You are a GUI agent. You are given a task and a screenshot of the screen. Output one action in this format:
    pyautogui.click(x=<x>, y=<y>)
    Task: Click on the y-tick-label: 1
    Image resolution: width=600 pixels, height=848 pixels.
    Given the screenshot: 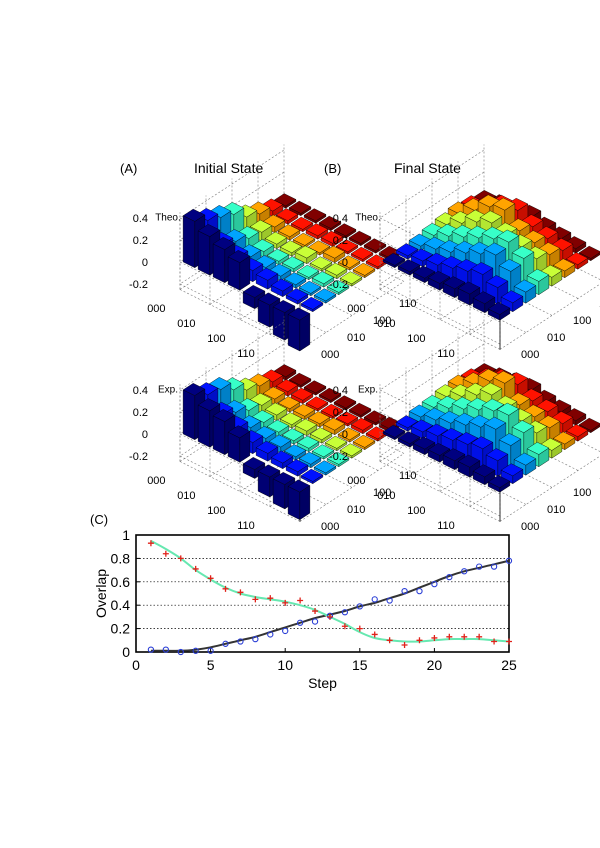 What is the action you would take?
    pyautogui.click(x=126, y=535)
    